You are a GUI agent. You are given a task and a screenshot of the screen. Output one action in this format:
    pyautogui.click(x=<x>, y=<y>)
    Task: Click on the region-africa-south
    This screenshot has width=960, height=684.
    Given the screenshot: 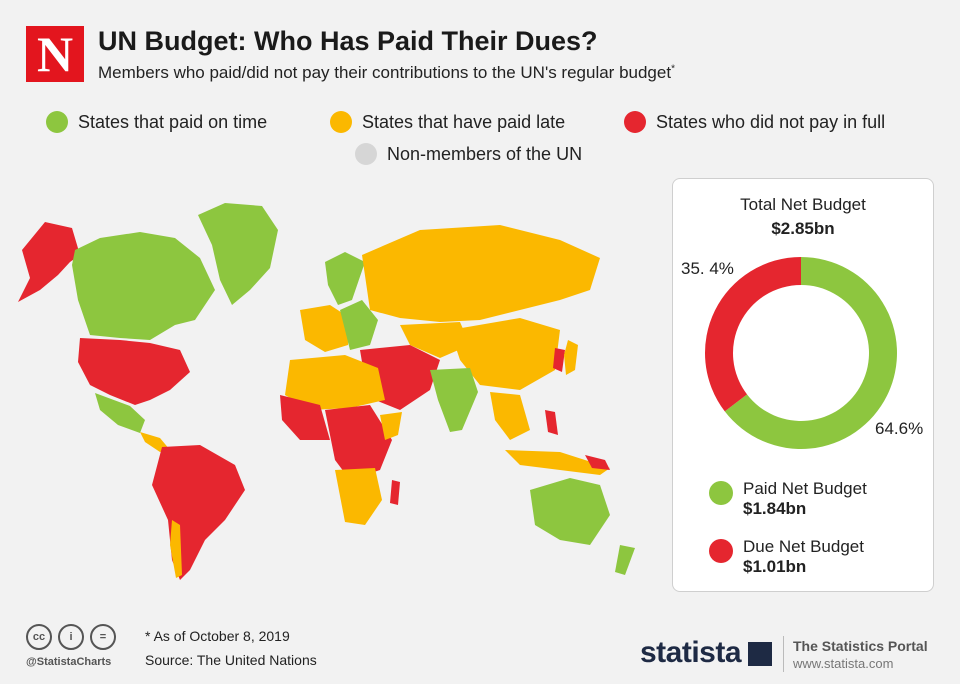 What is the action you would take?
    pyautogui.click(x=358, y=496)
    